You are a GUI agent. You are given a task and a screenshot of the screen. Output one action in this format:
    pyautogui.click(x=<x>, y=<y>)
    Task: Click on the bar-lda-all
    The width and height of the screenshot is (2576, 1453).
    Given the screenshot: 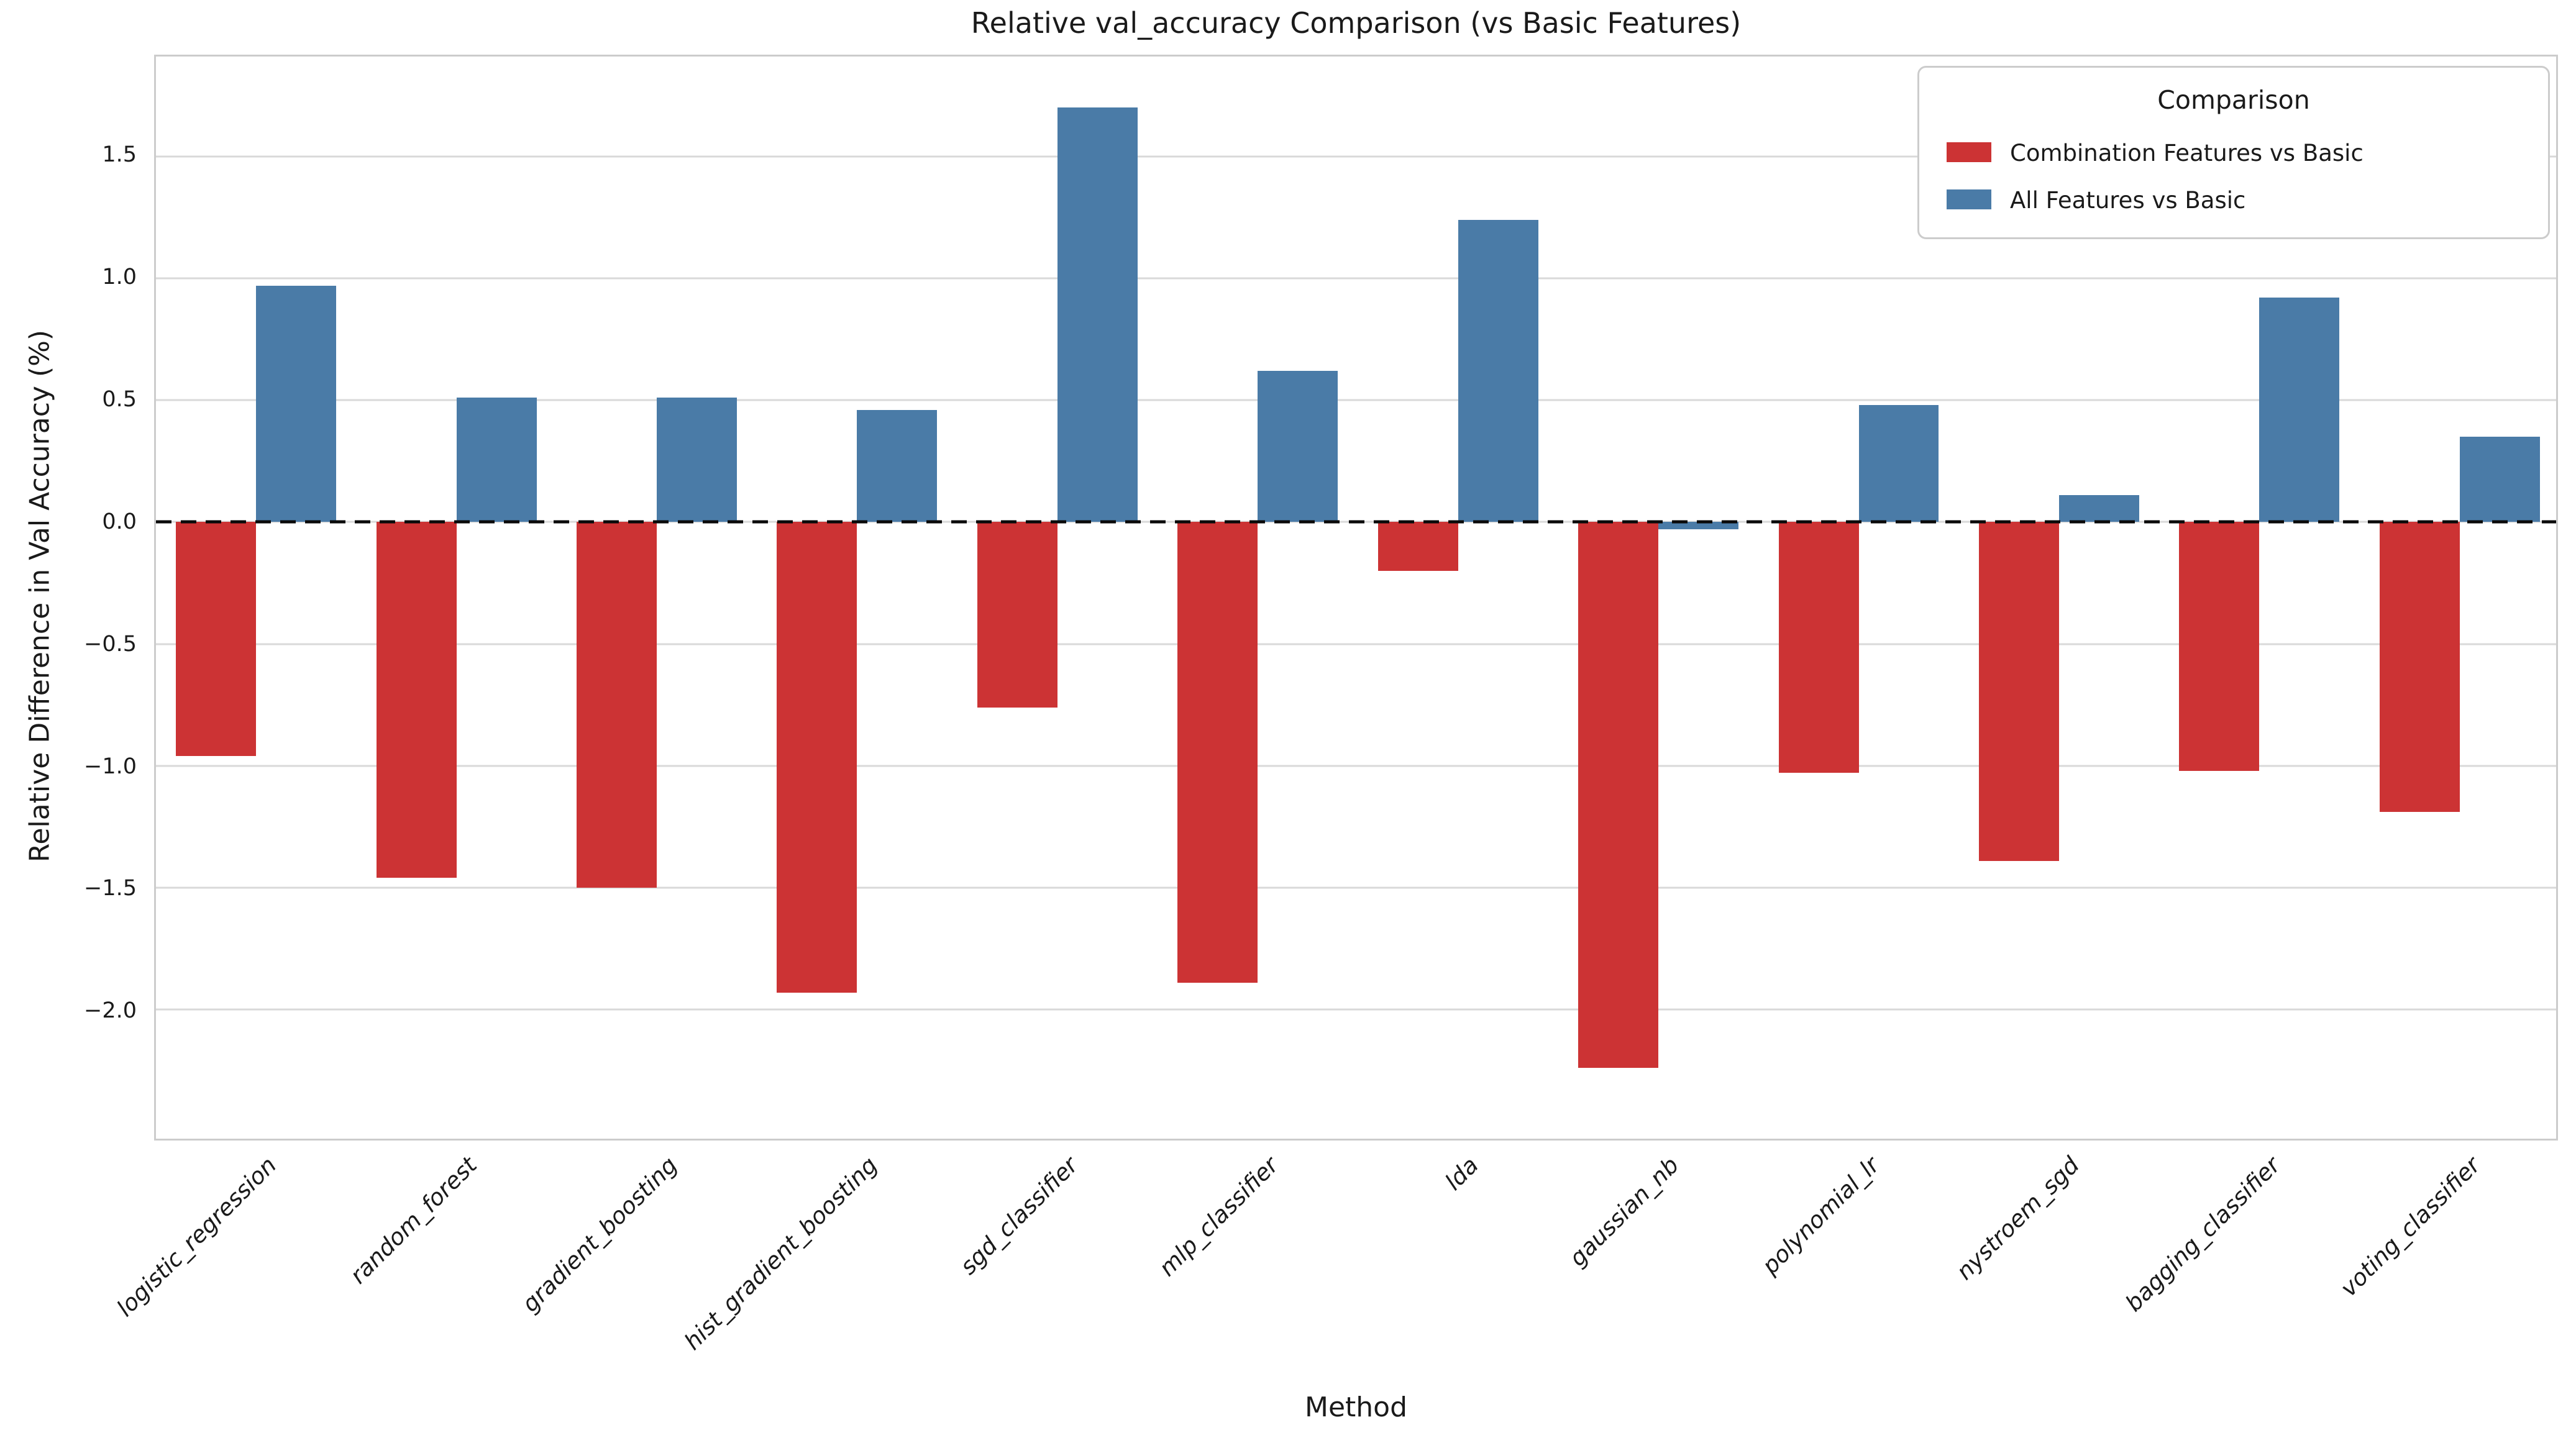 What is the action you would take?
    pyautogui.click(x=1498, y=371)
    